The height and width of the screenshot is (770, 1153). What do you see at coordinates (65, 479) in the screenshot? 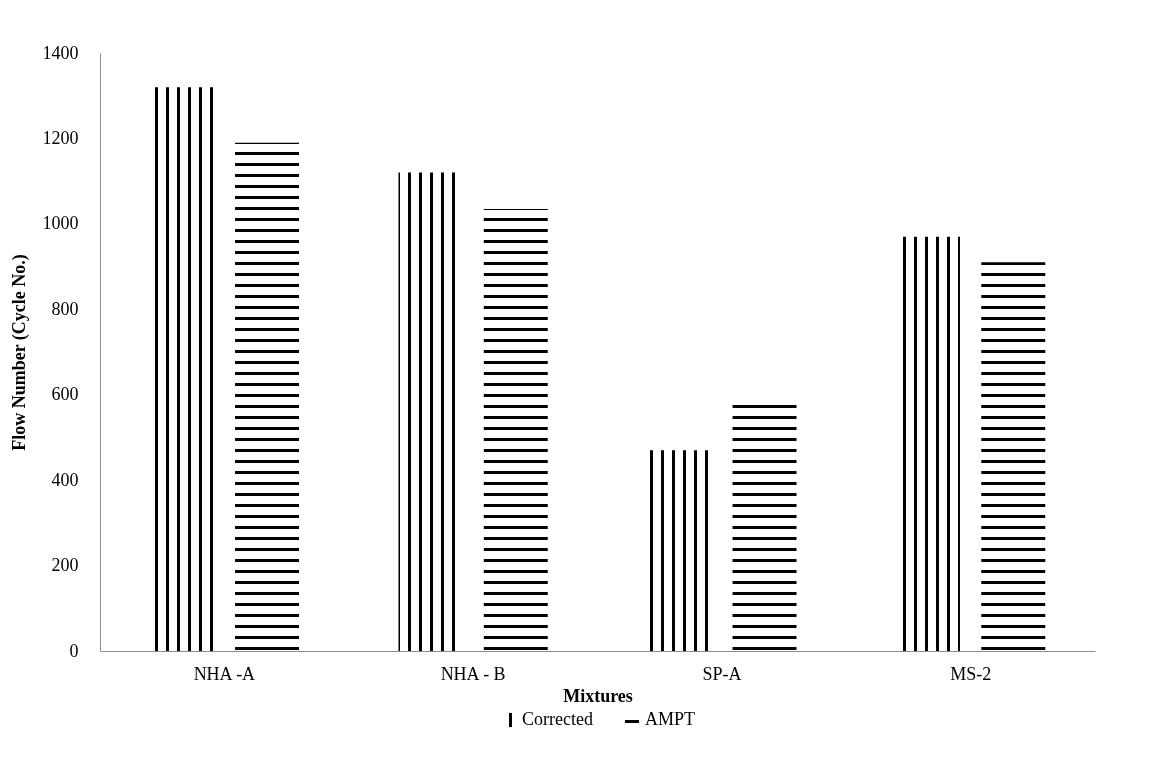
I see `y-tick-label: 400` at bounding box center [65, 479].